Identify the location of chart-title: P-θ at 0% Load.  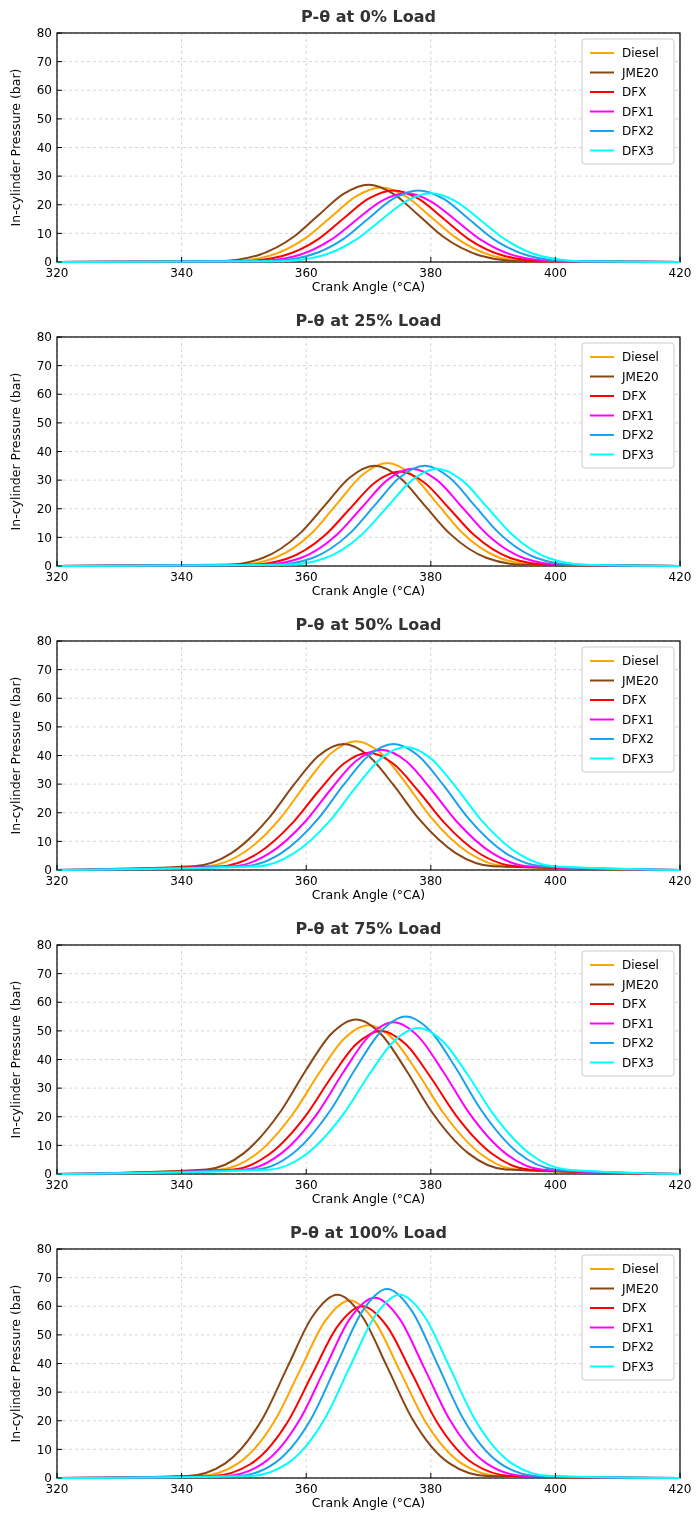
(368, 16).